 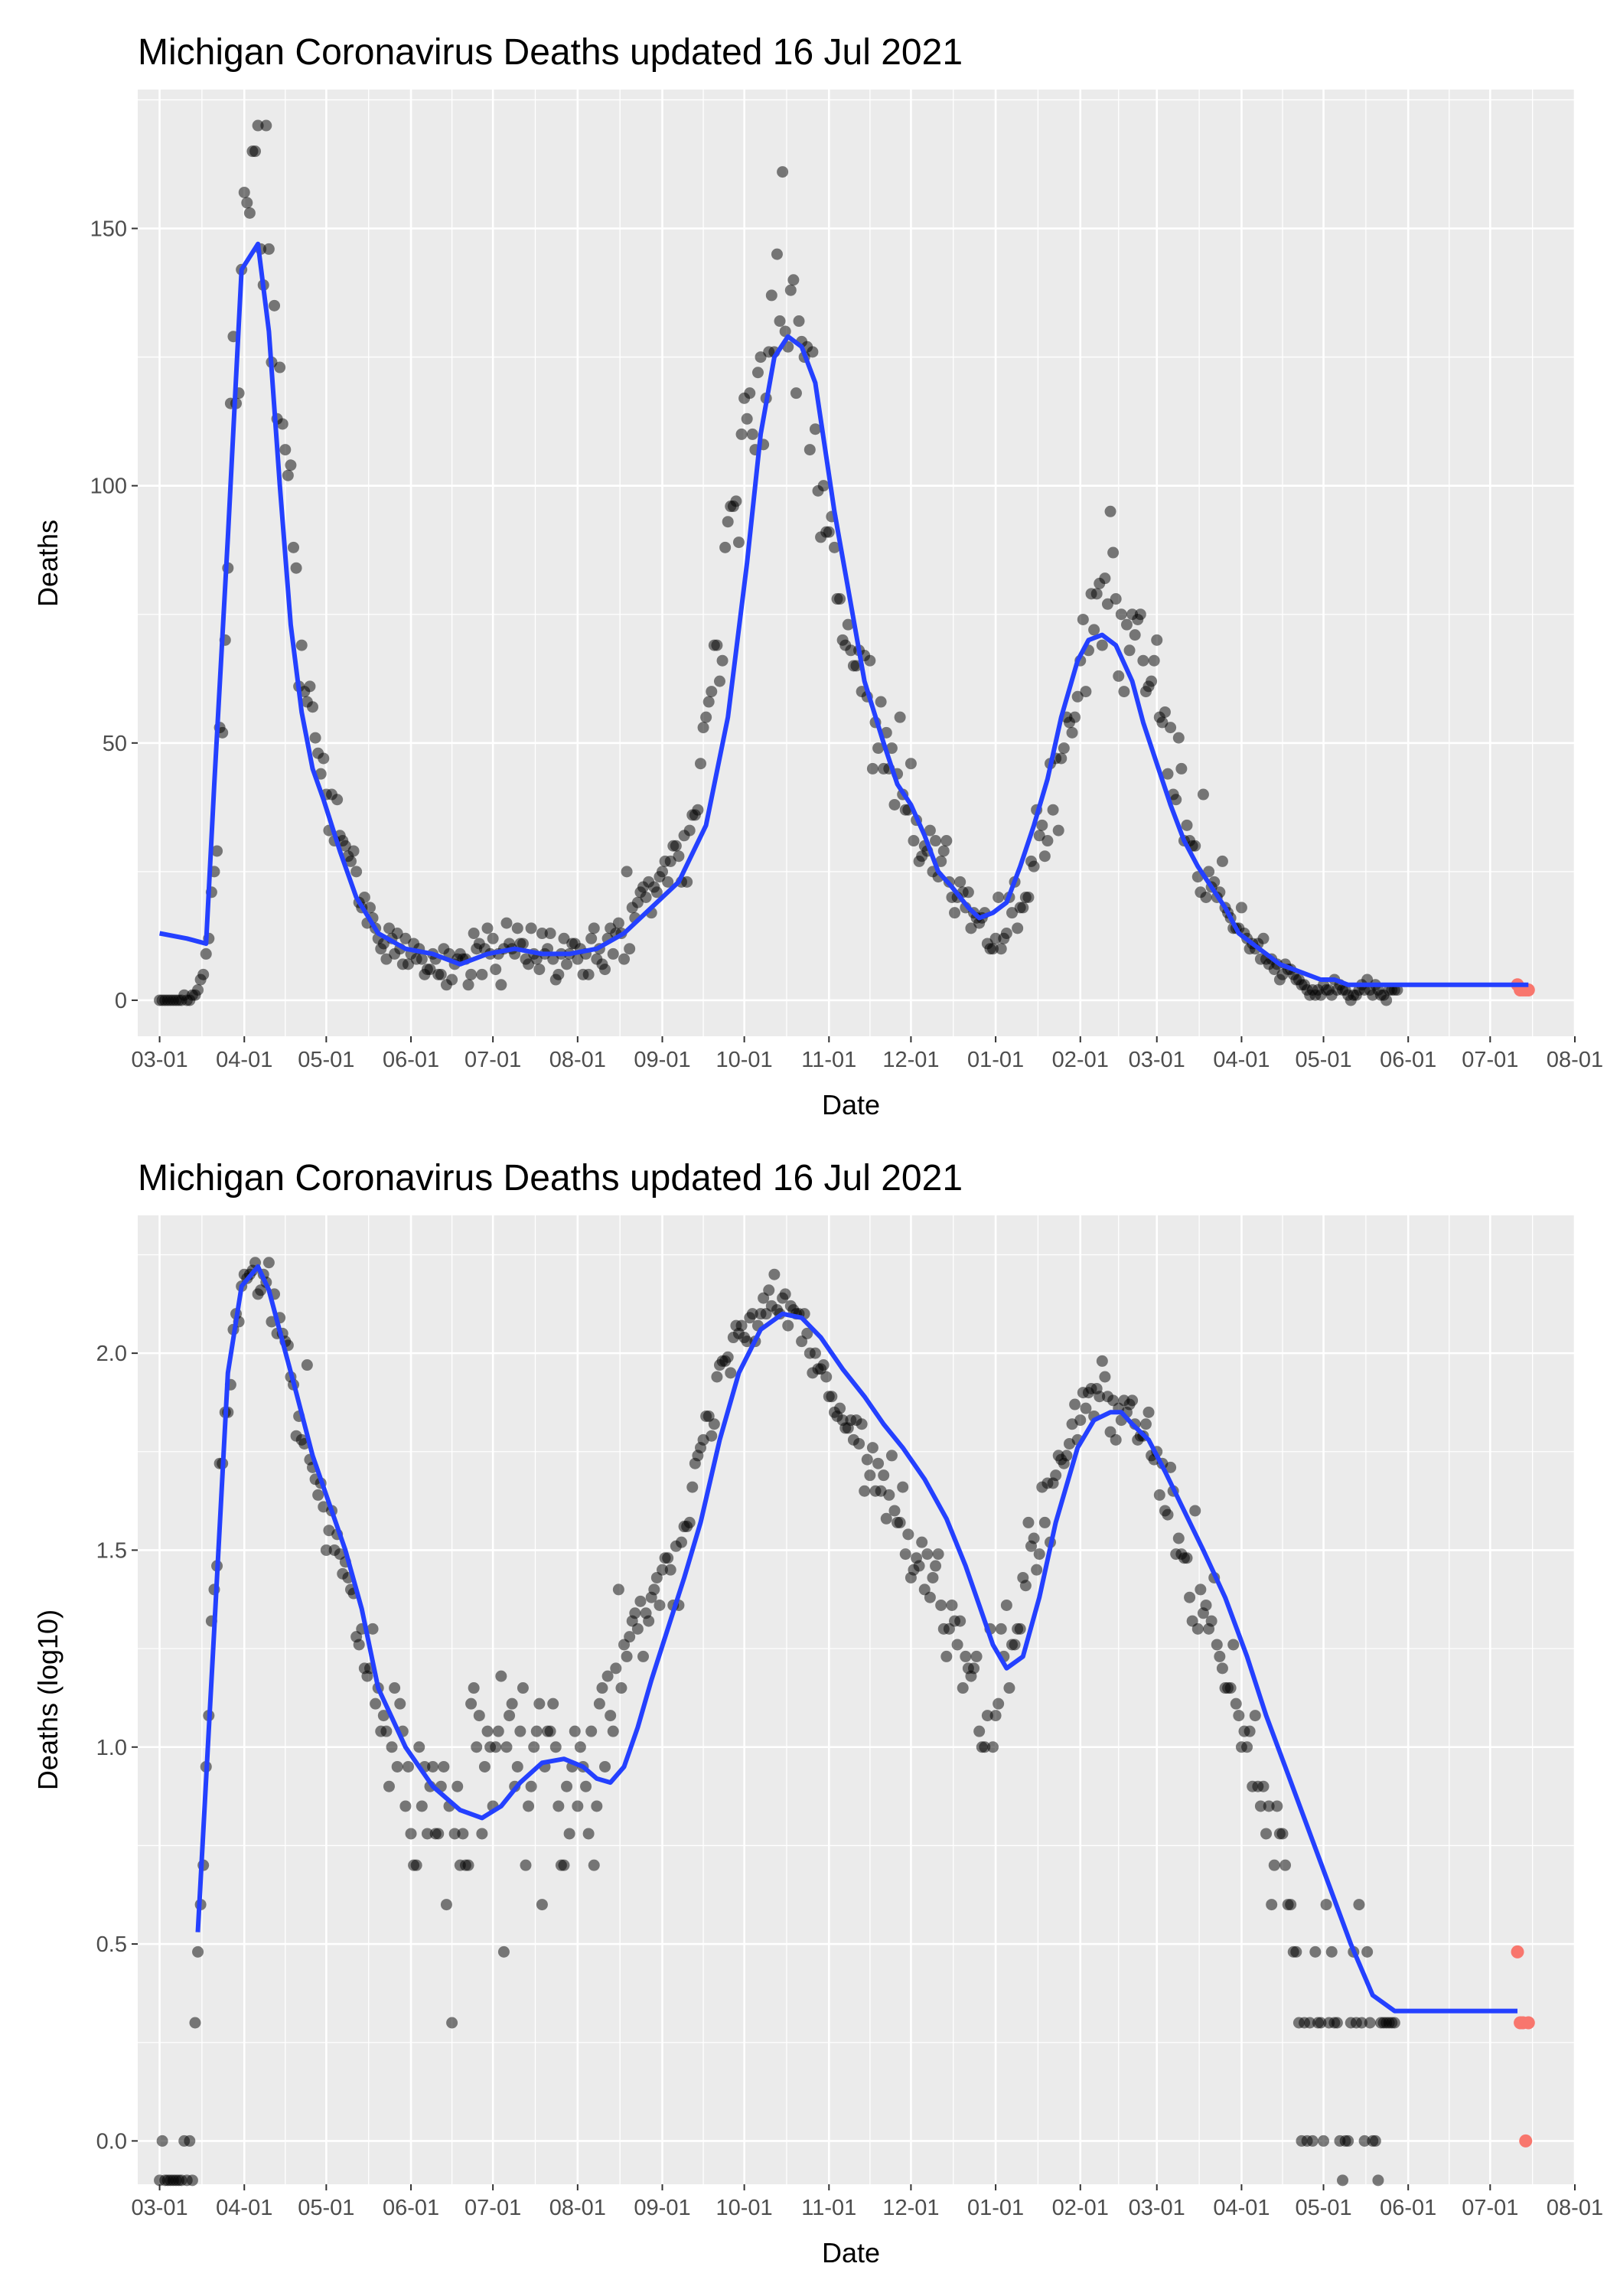 What do you see at coordinates (48, 1699) in the screenshot?
I see `y-axis-title: Deaths (log10)` at bounding box center [48, 1699].